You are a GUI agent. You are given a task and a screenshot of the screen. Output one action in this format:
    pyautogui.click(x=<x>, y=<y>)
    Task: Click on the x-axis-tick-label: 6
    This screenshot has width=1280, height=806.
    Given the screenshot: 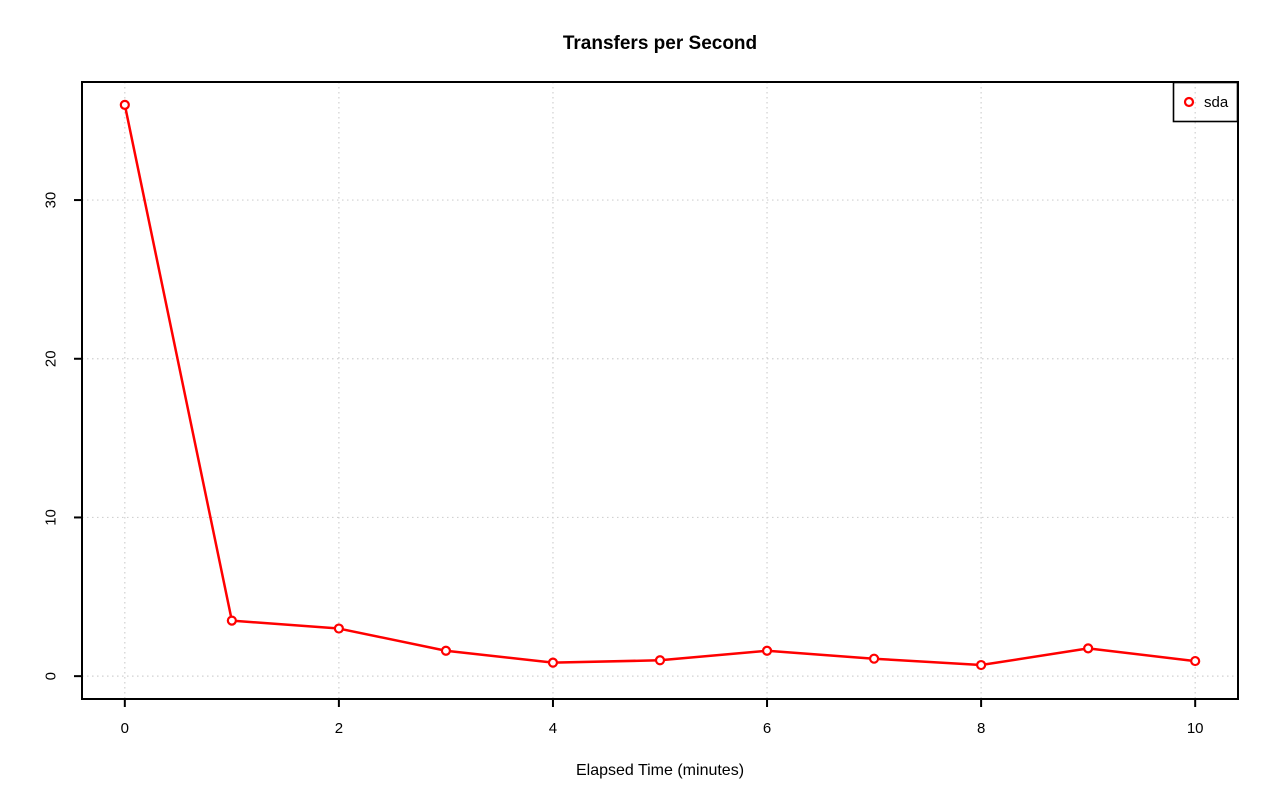 What is the action you would take?
    pyautogui.click(x=767, y=728)
    